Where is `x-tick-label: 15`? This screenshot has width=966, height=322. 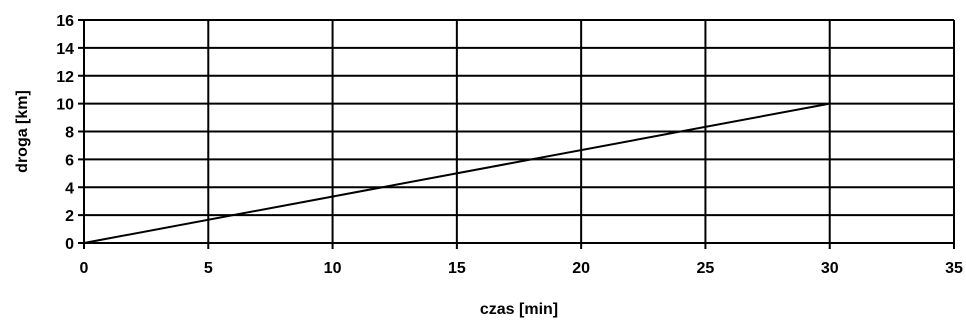 x-tick-label: 15 is located at coordinates (457, 268).